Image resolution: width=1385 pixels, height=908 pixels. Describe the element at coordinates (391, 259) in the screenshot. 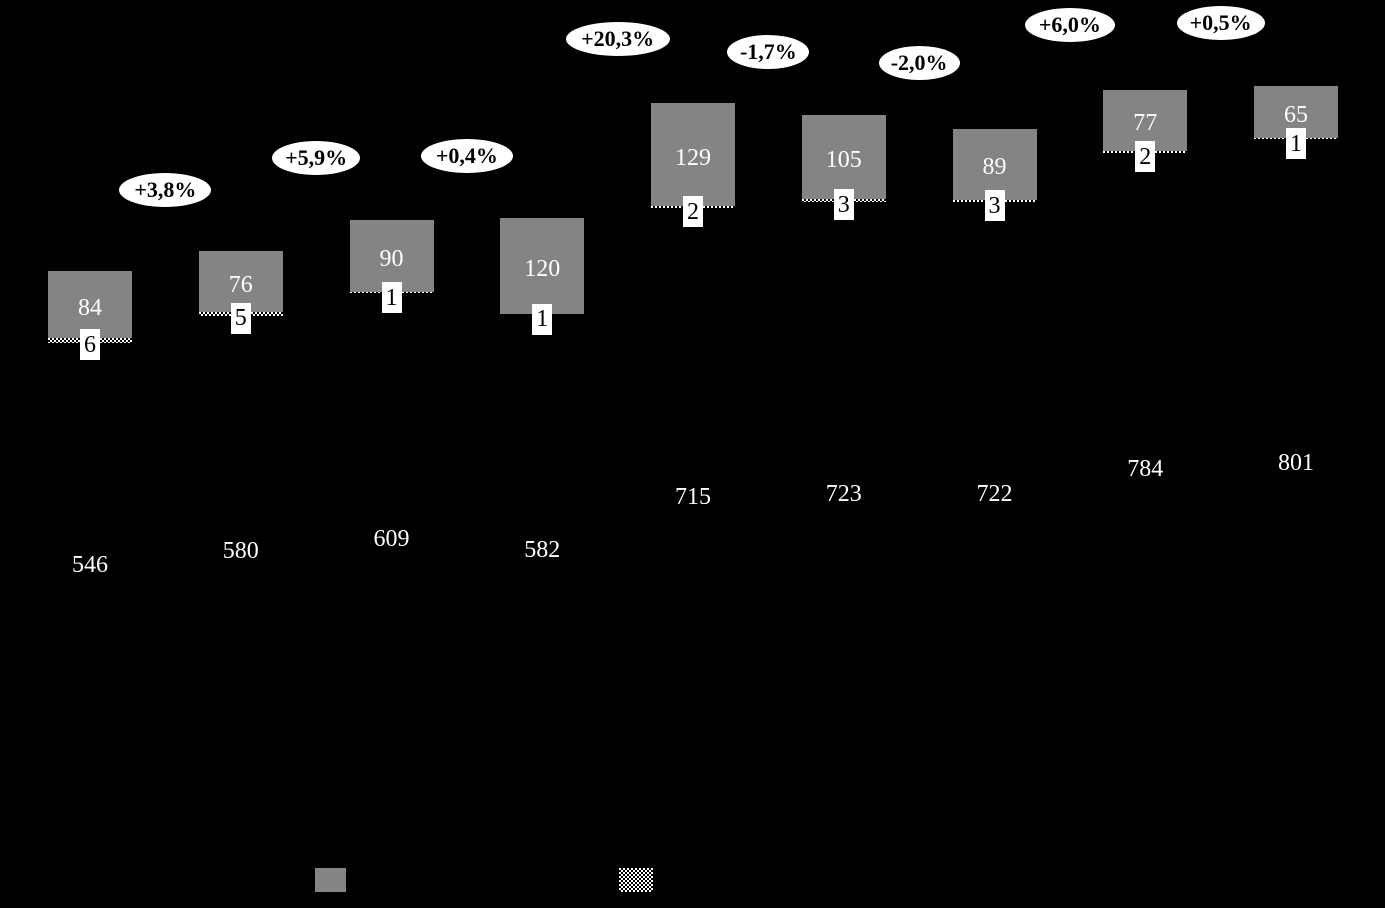

I see `bar-gray-value: 90` at that location.